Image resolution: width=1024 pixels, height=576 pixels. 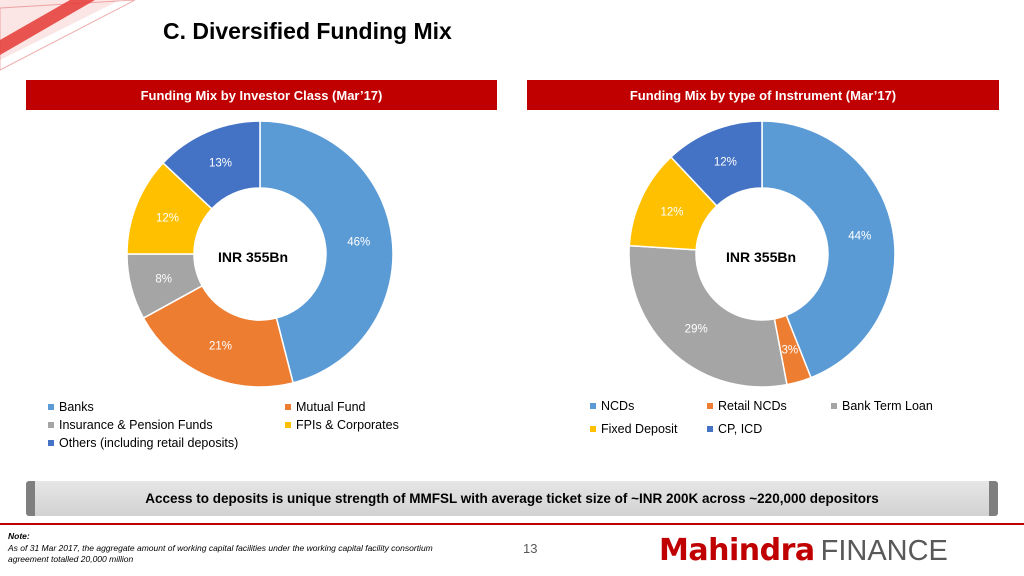 What do you see at coordinates (737, 550) in the screenshot?
I see `logo-brand: Mahindra` at bounding box center [737, 550].